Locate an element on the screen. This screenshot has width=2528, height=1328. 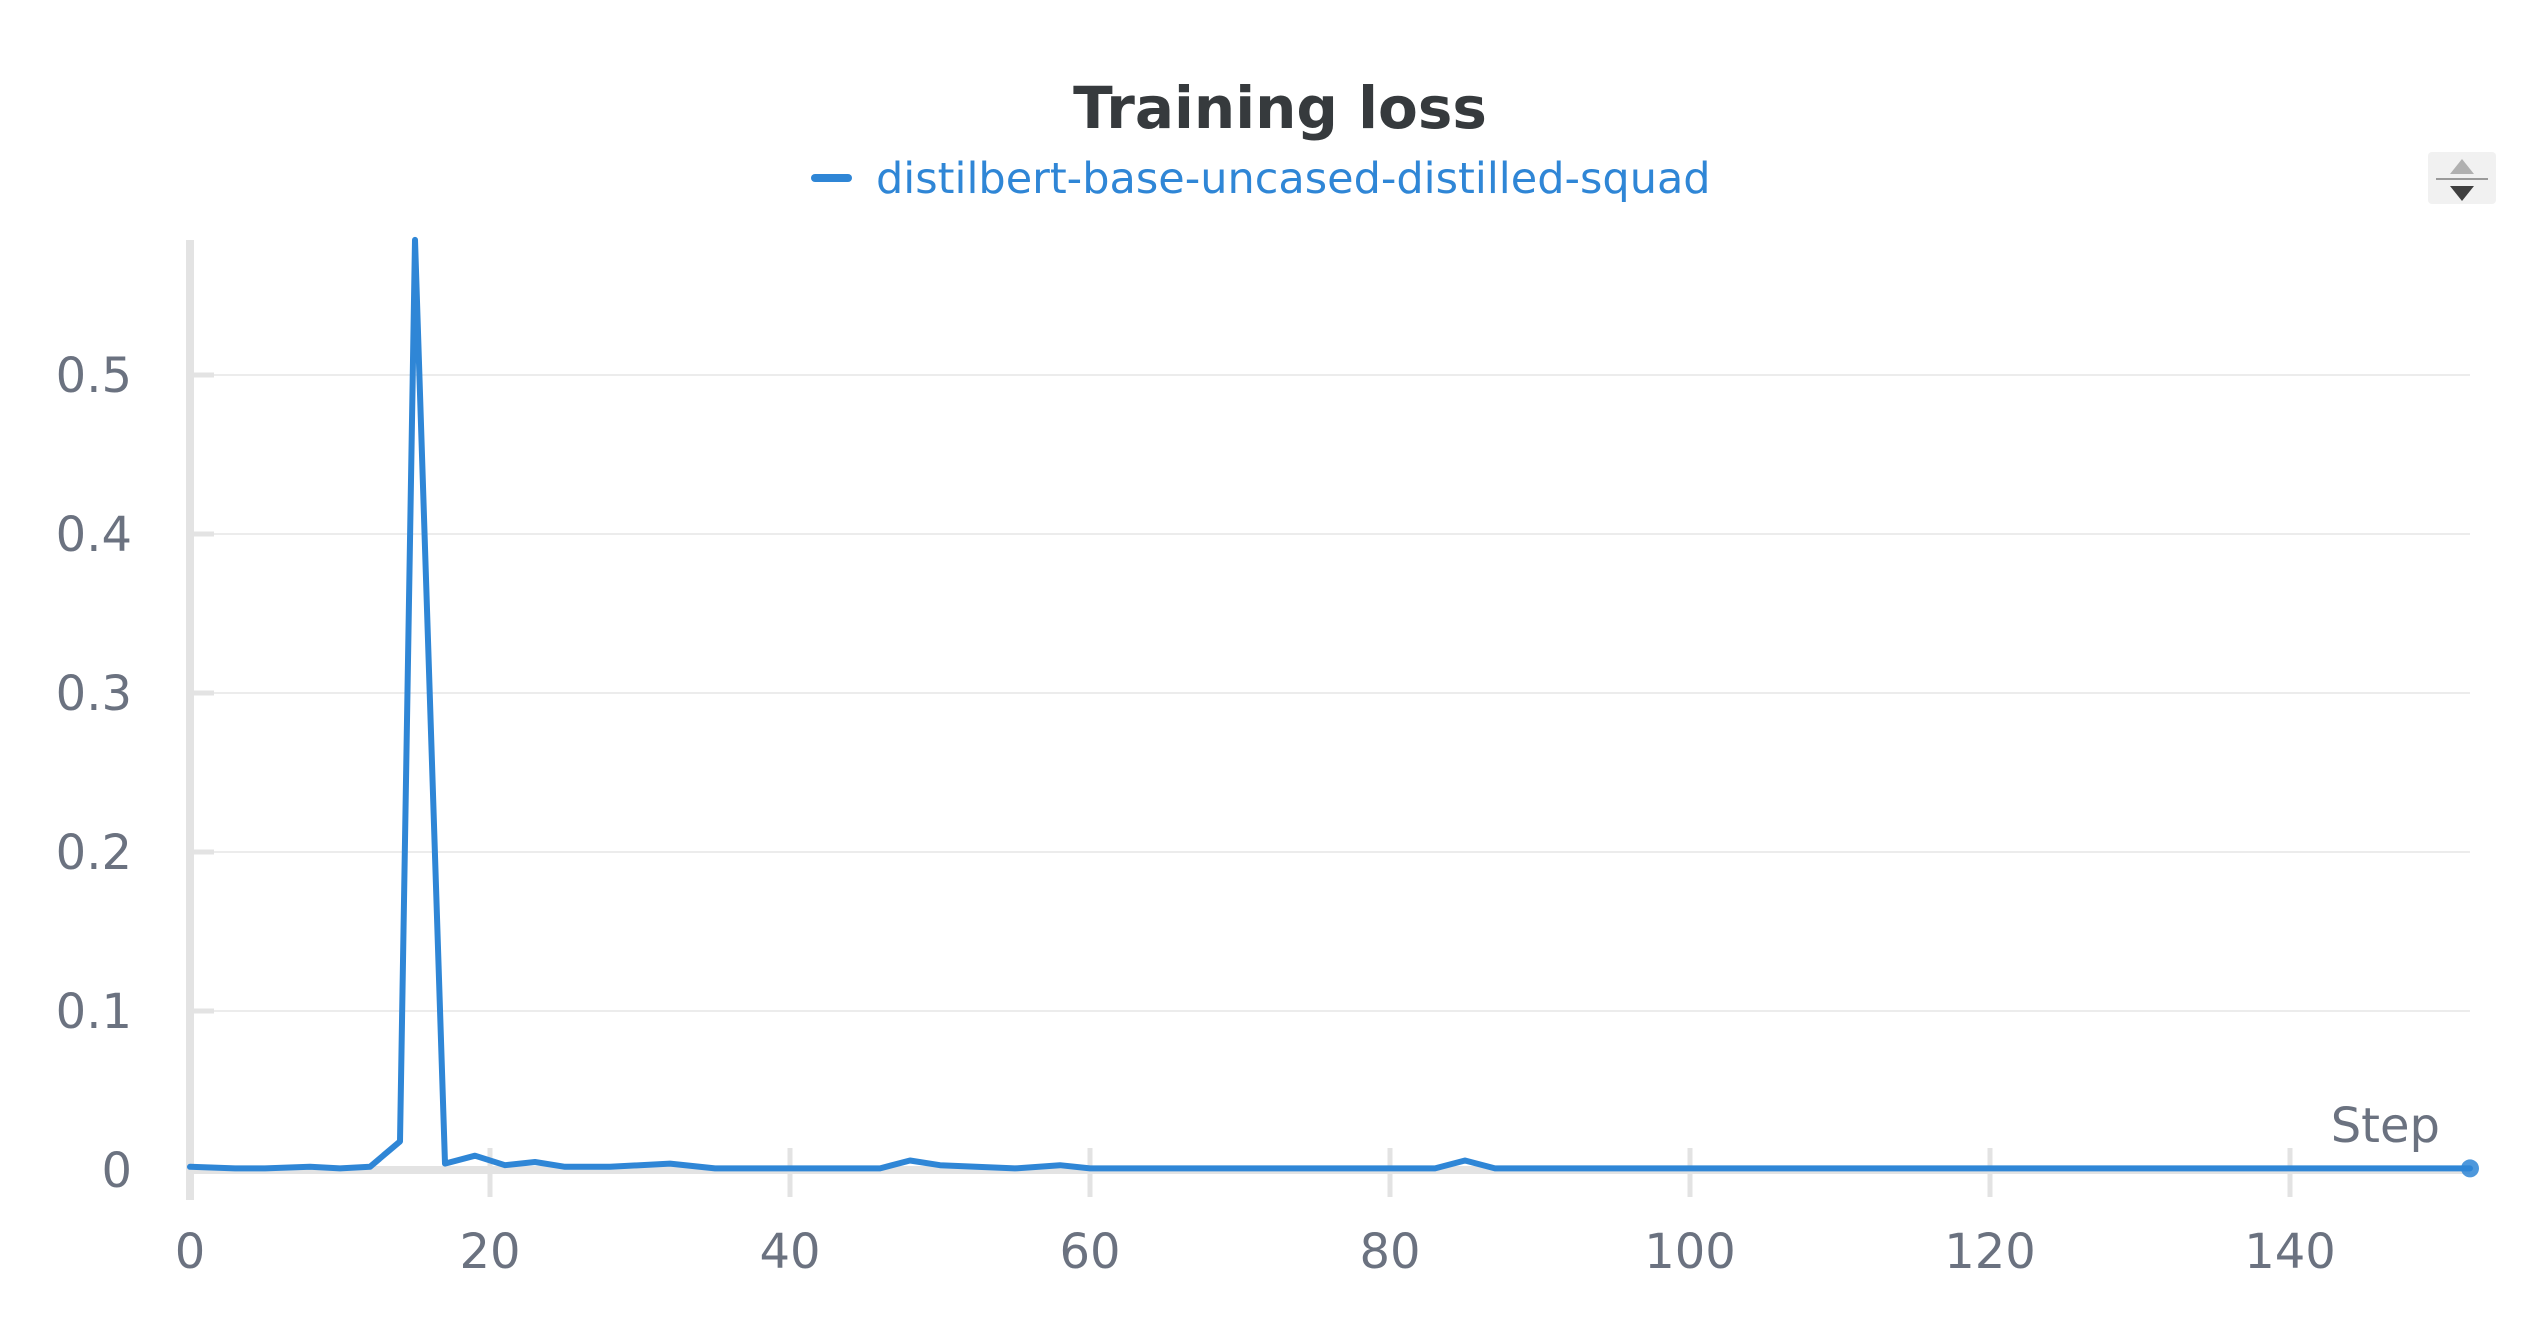
chart-title: Training loss is located at coordinates (1280, 108).